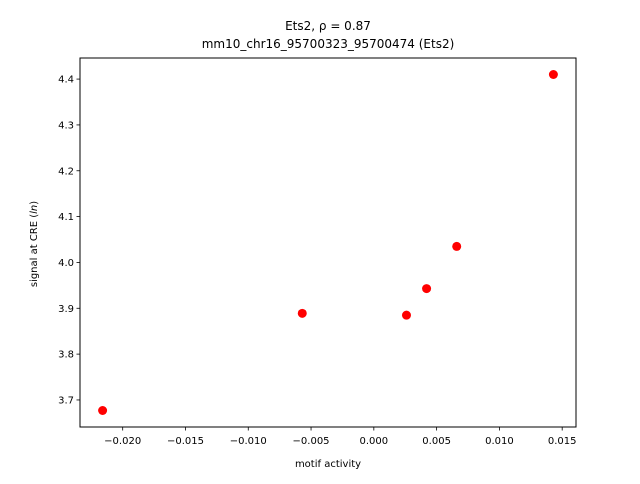 The width and height of the screenshot is (640, 484). What do you see at coordinates (185, 441) in the screenshot?
I see `x-tick-label: −0.015` at bounding box center [185, 441].